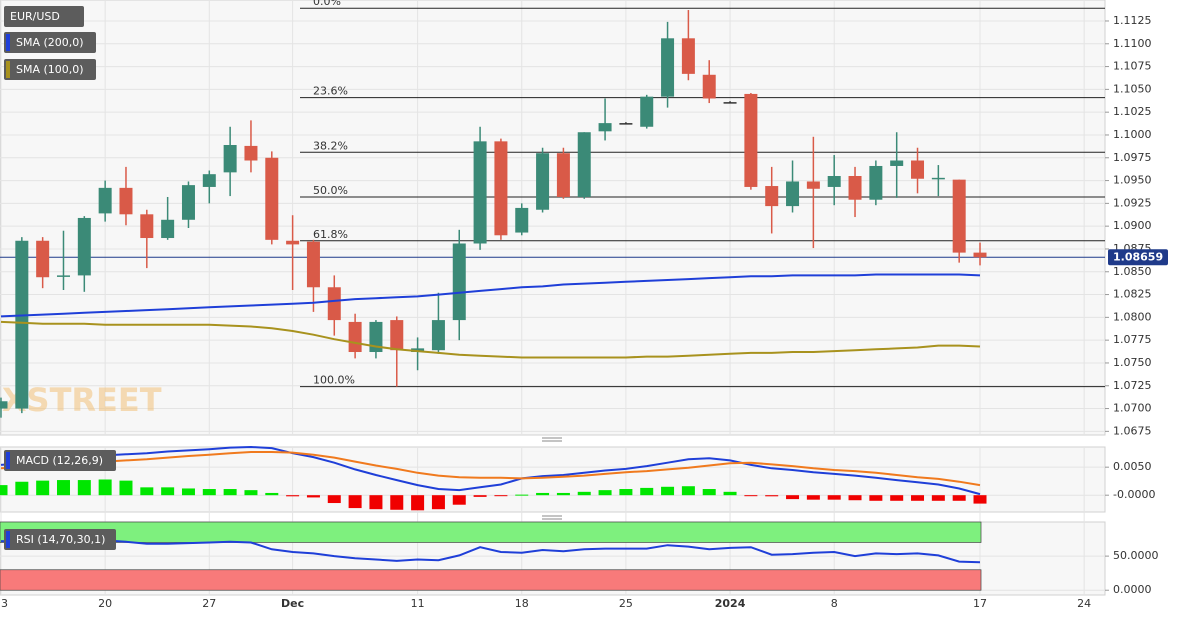 The image size is (1182, 617). Describe the element at coordinates (1132, 294) in the screenshot. I see `y-tick-label: 1.0825` at that location.